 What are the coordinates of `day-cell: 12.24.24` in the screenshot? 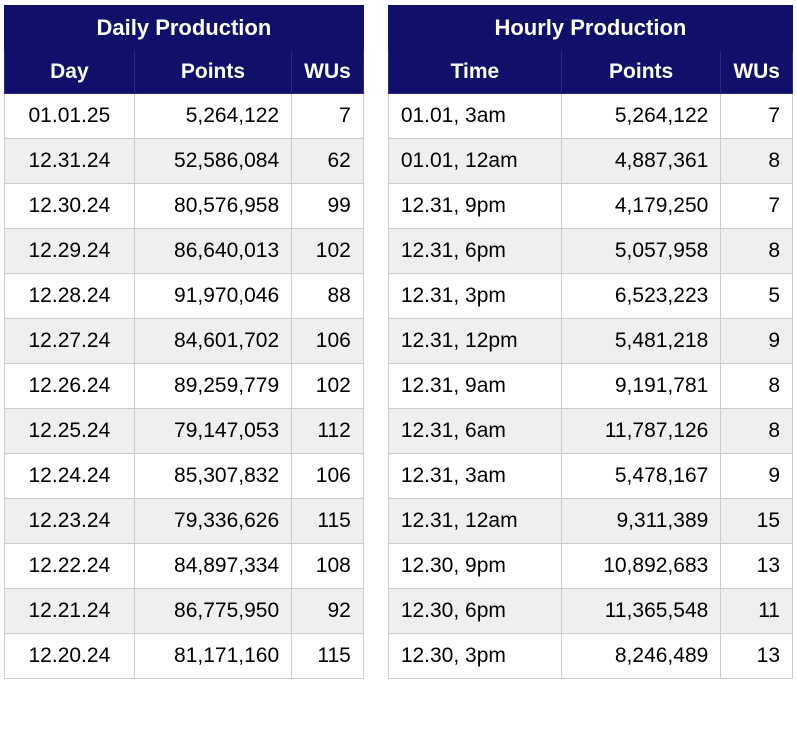 It's located at (69, 476).